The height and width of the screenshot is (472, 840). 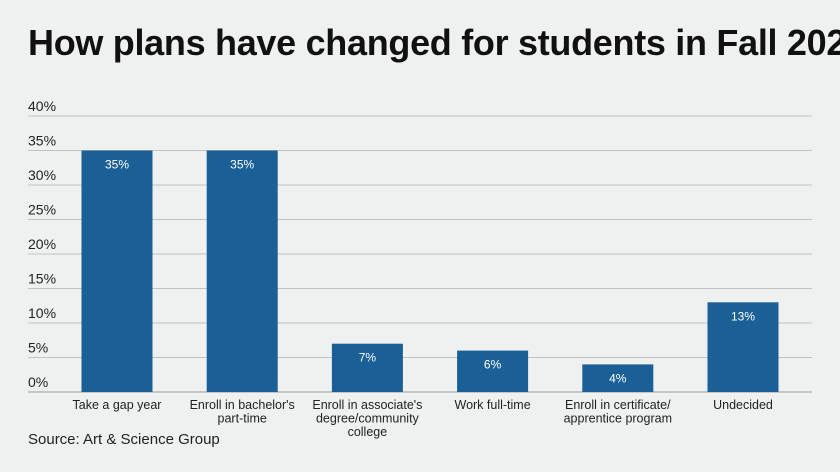 I want to click on data-label: 13%, so click(x=743, y=316).